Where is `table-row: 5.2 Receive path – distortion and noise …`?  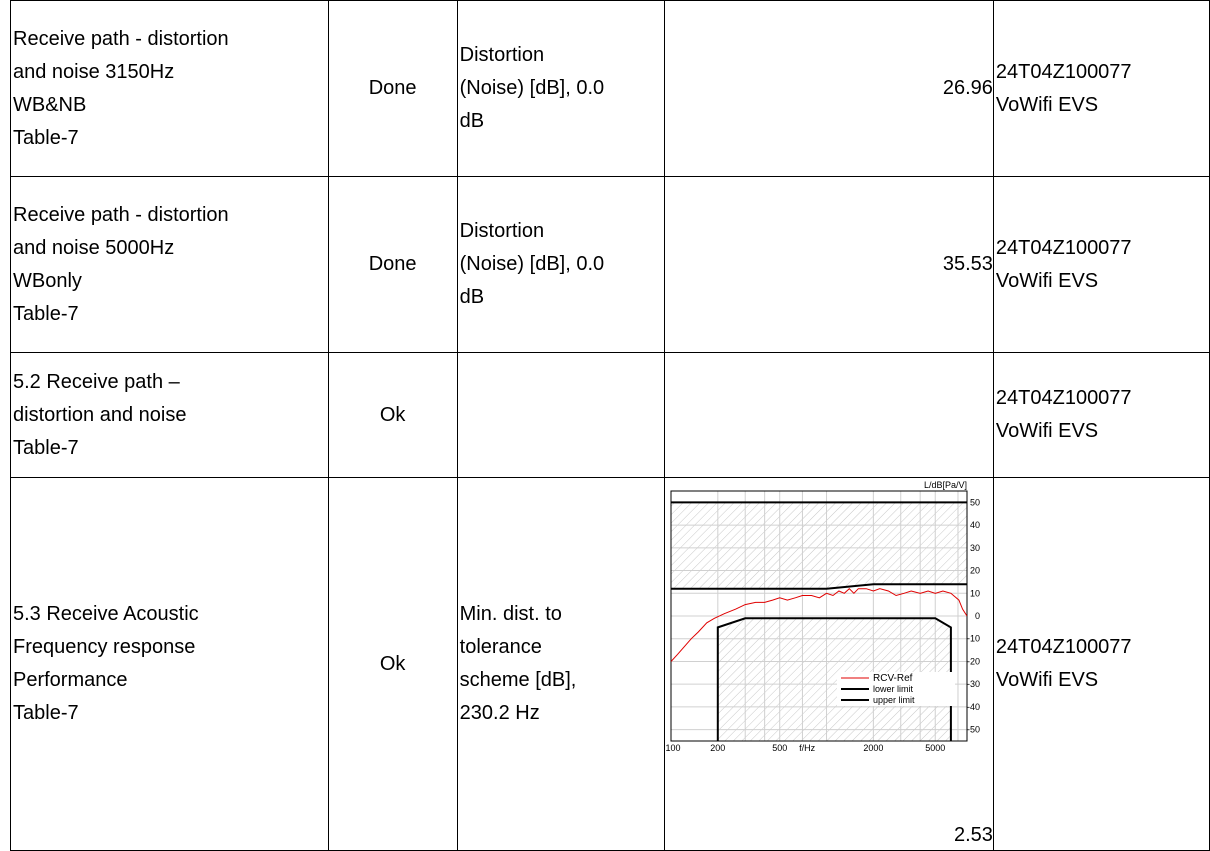
table-row: 5.2 Receive path – distortion and noise … is located at coordinates (610, 415).